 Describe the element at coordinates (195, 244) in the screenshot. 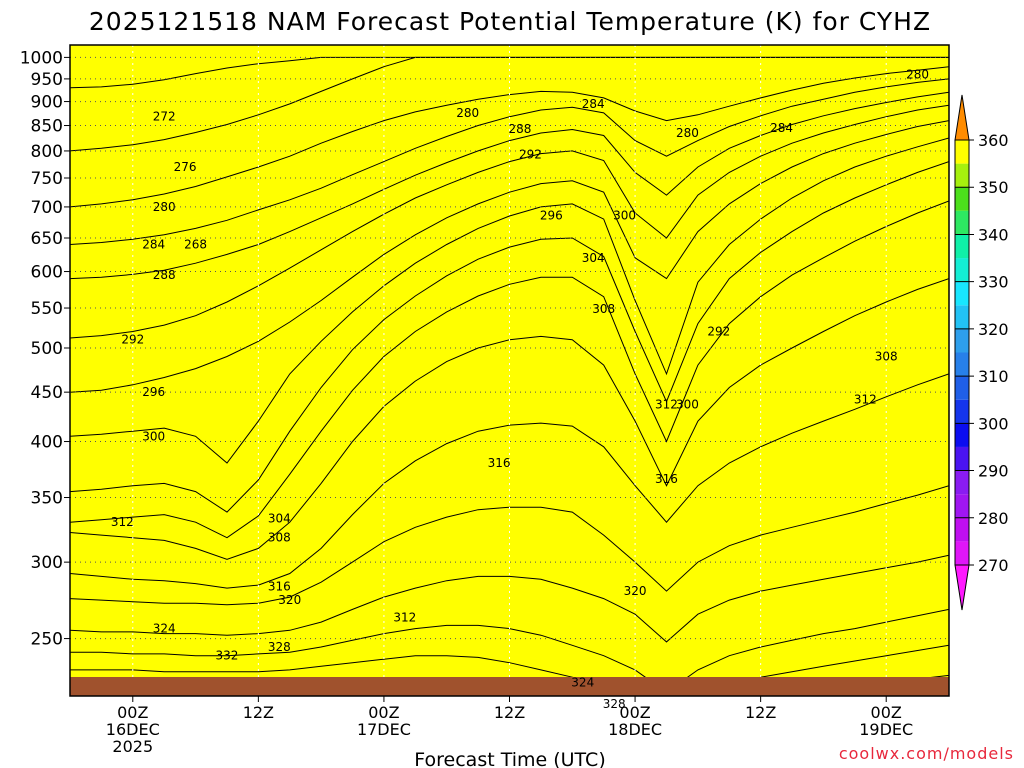

I see `contour-label-268: 268` at that location.